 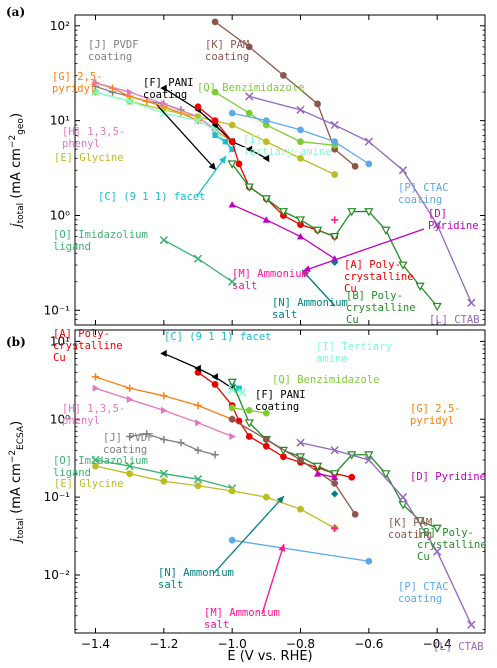 I want to click on series-label: [D] Pyridine, so click(x=448, y=477).